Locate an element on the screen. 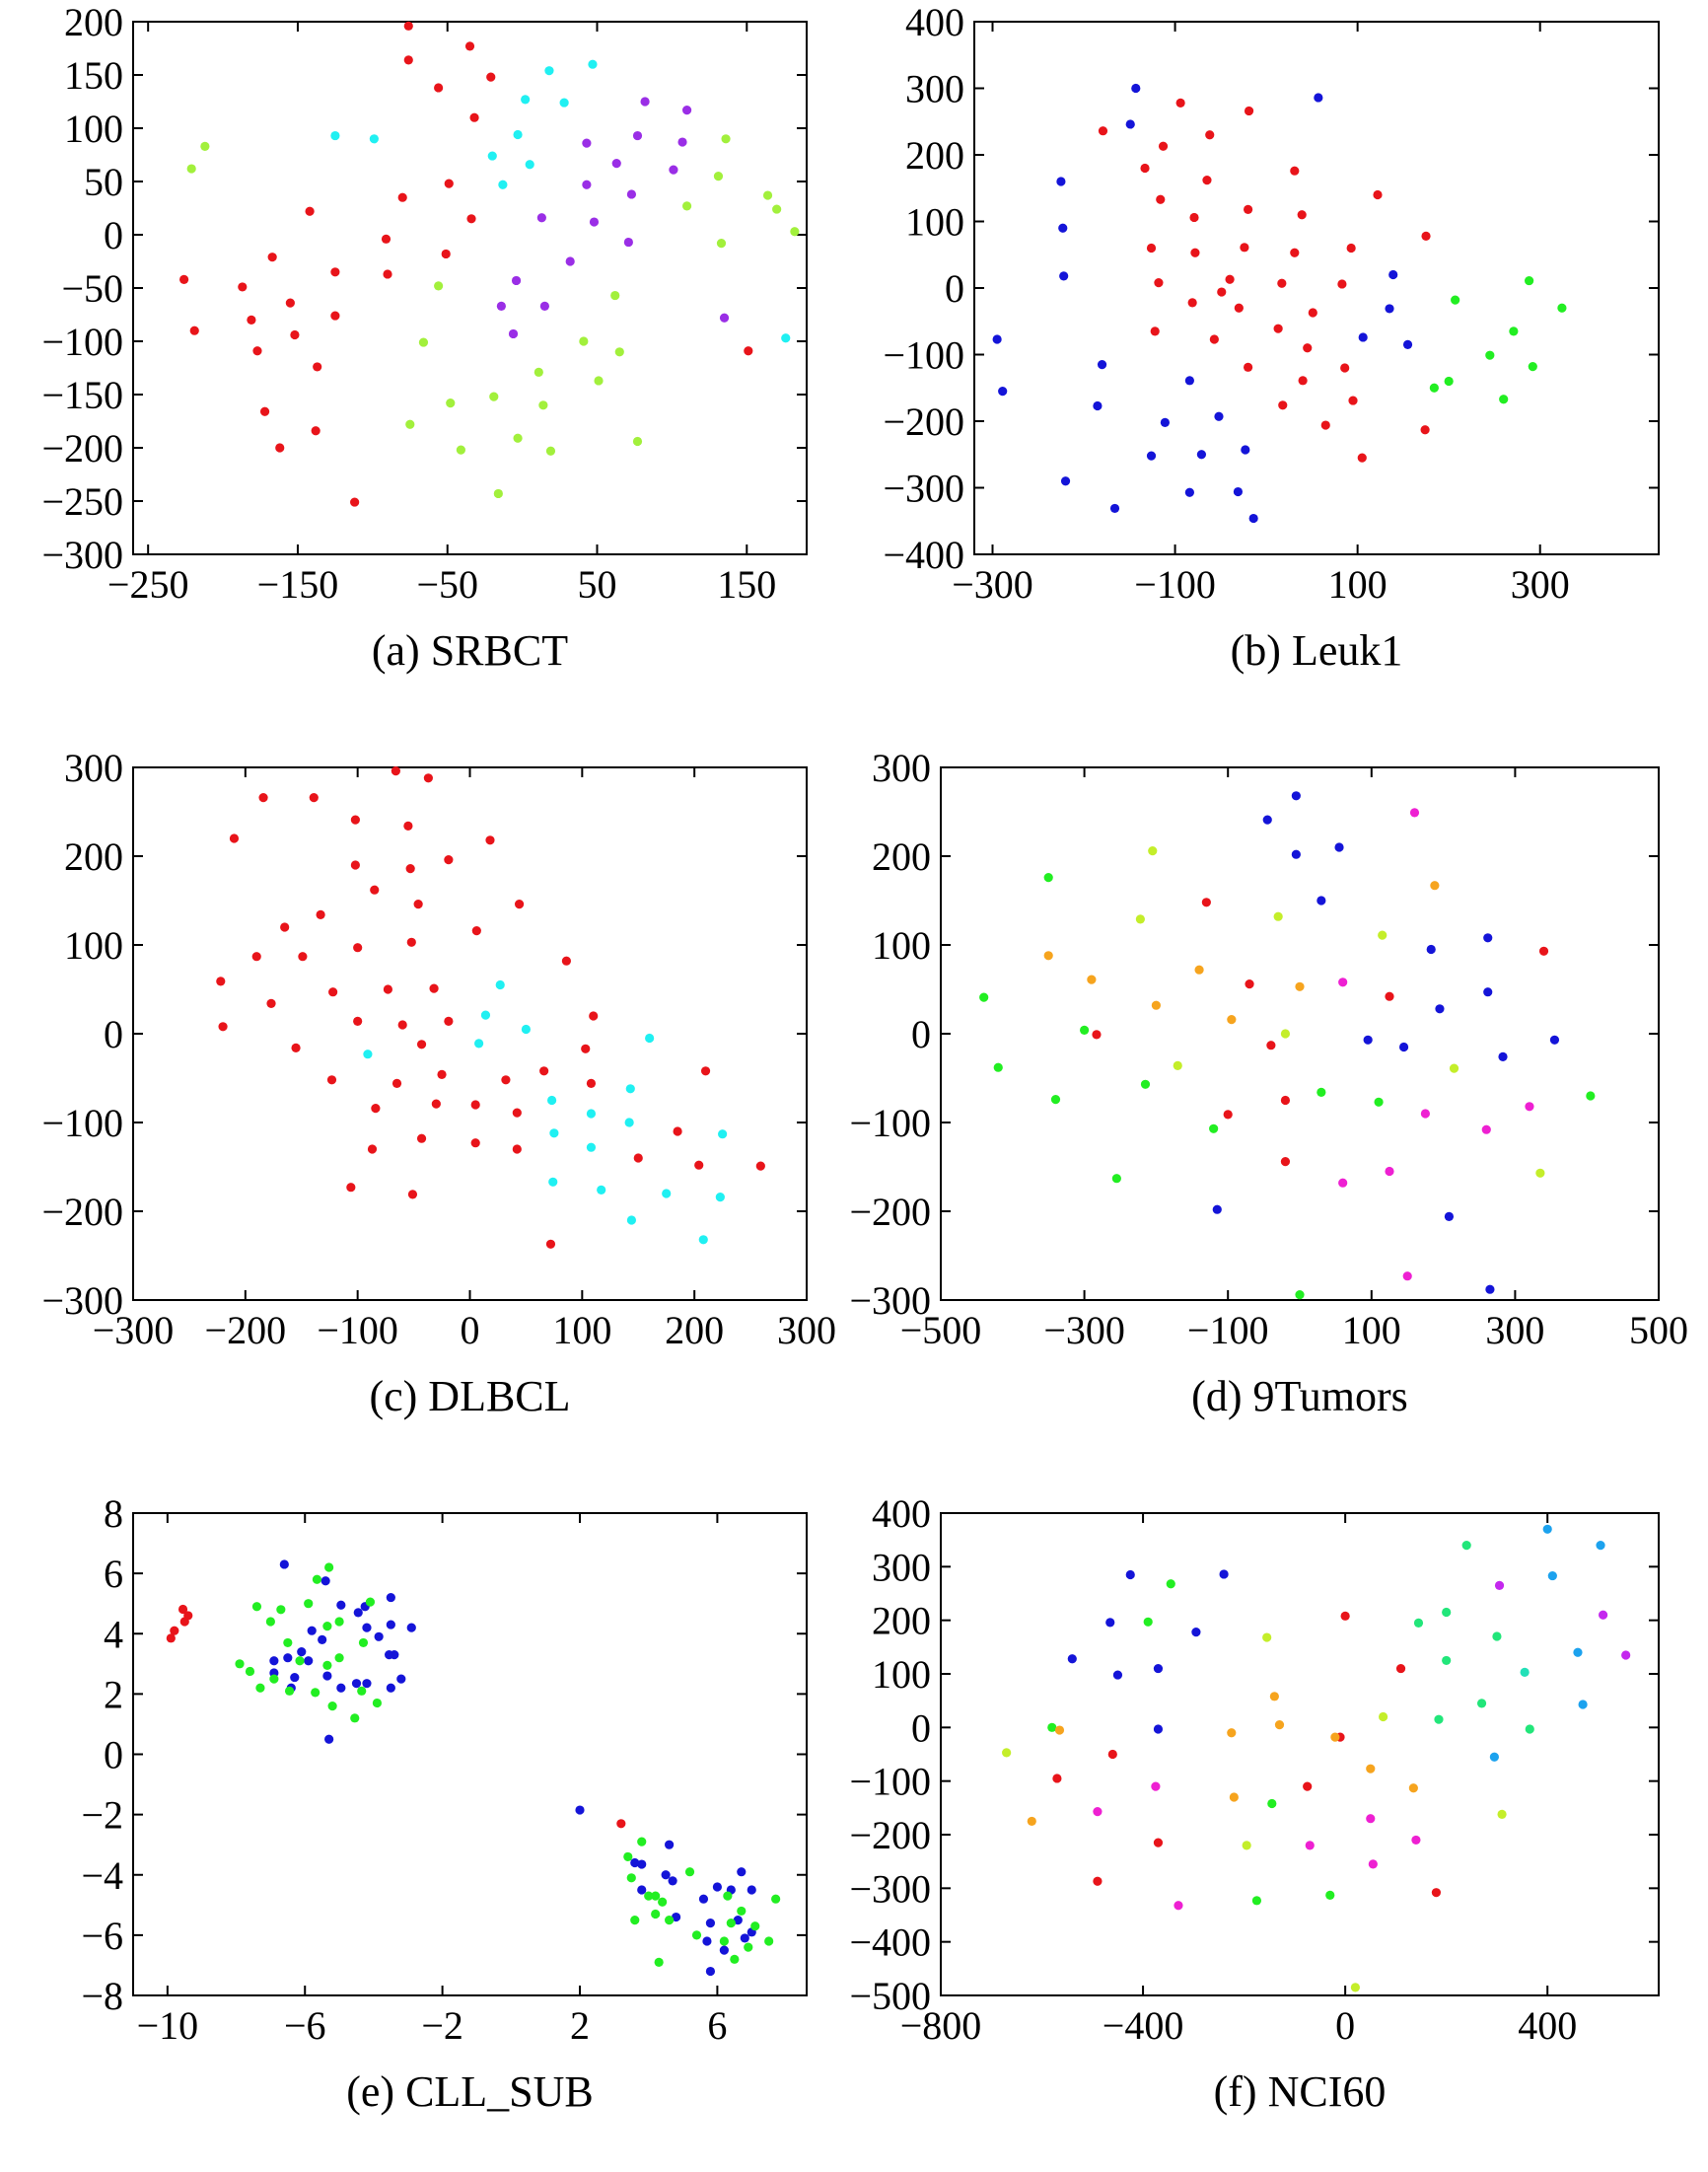 The image size is (1708, 2172). y-tick-label: −400 is located at coordinates (890, 1942).